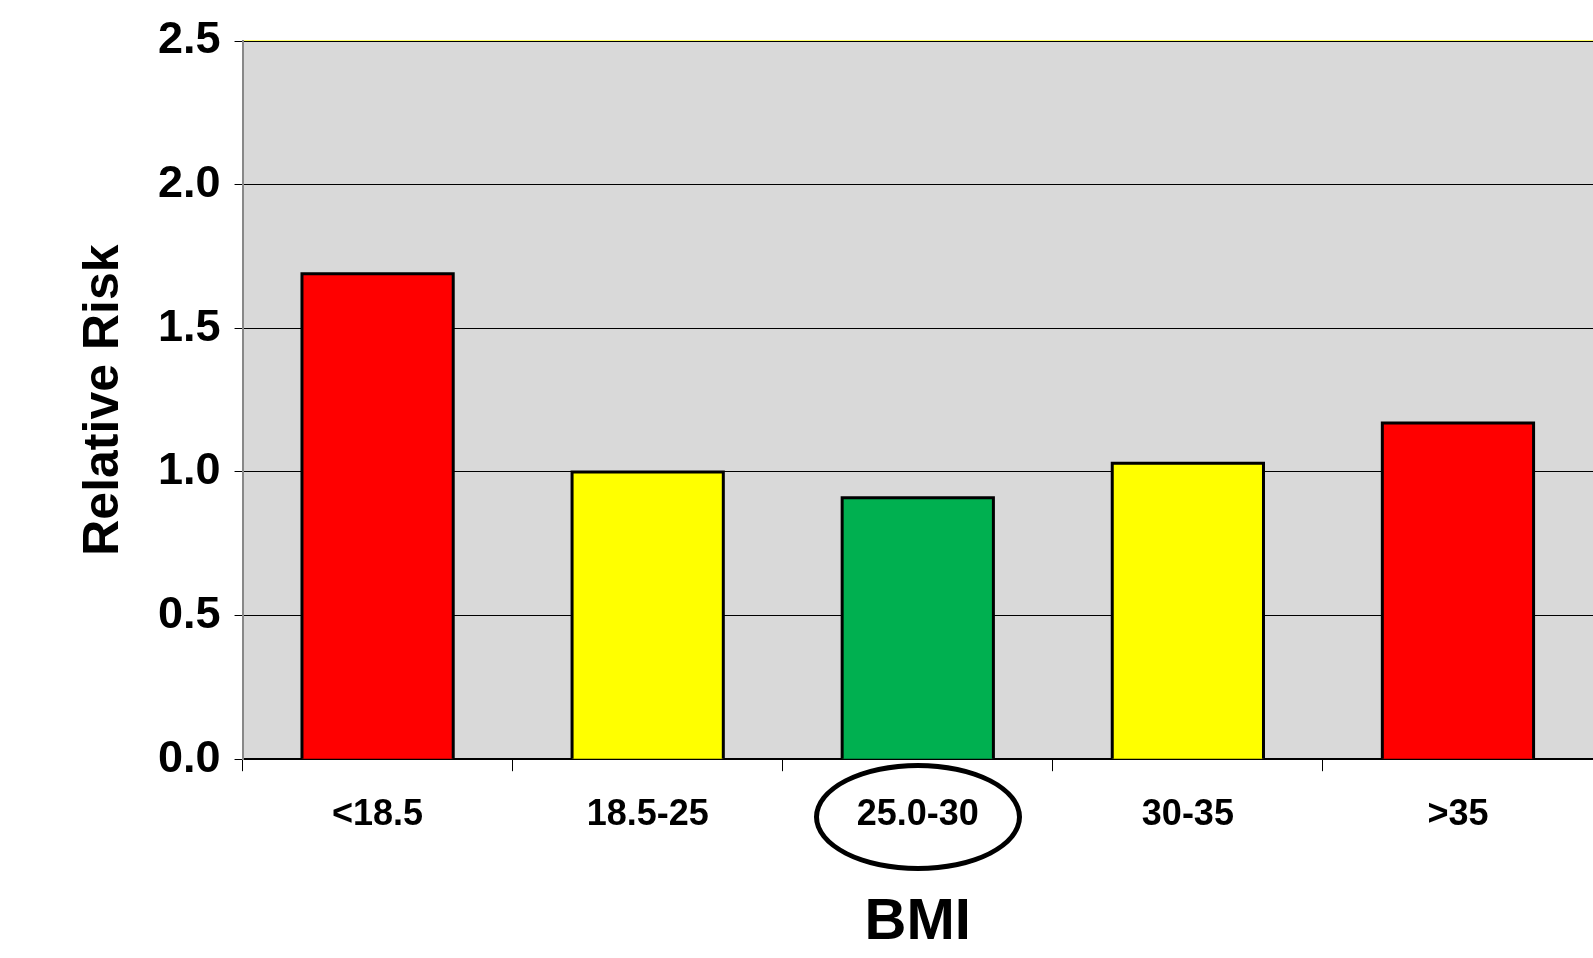 This screenshot has width=1593, height=958. I want to click on x-tick-label: 30-35, so click(1187, 812).